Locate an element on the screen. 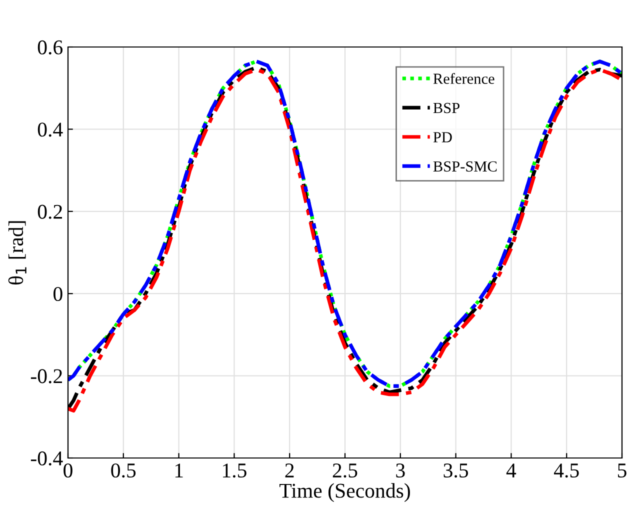 The image size is (636, 523). x-tick-label: 5 is located at coordinates (622, 471).